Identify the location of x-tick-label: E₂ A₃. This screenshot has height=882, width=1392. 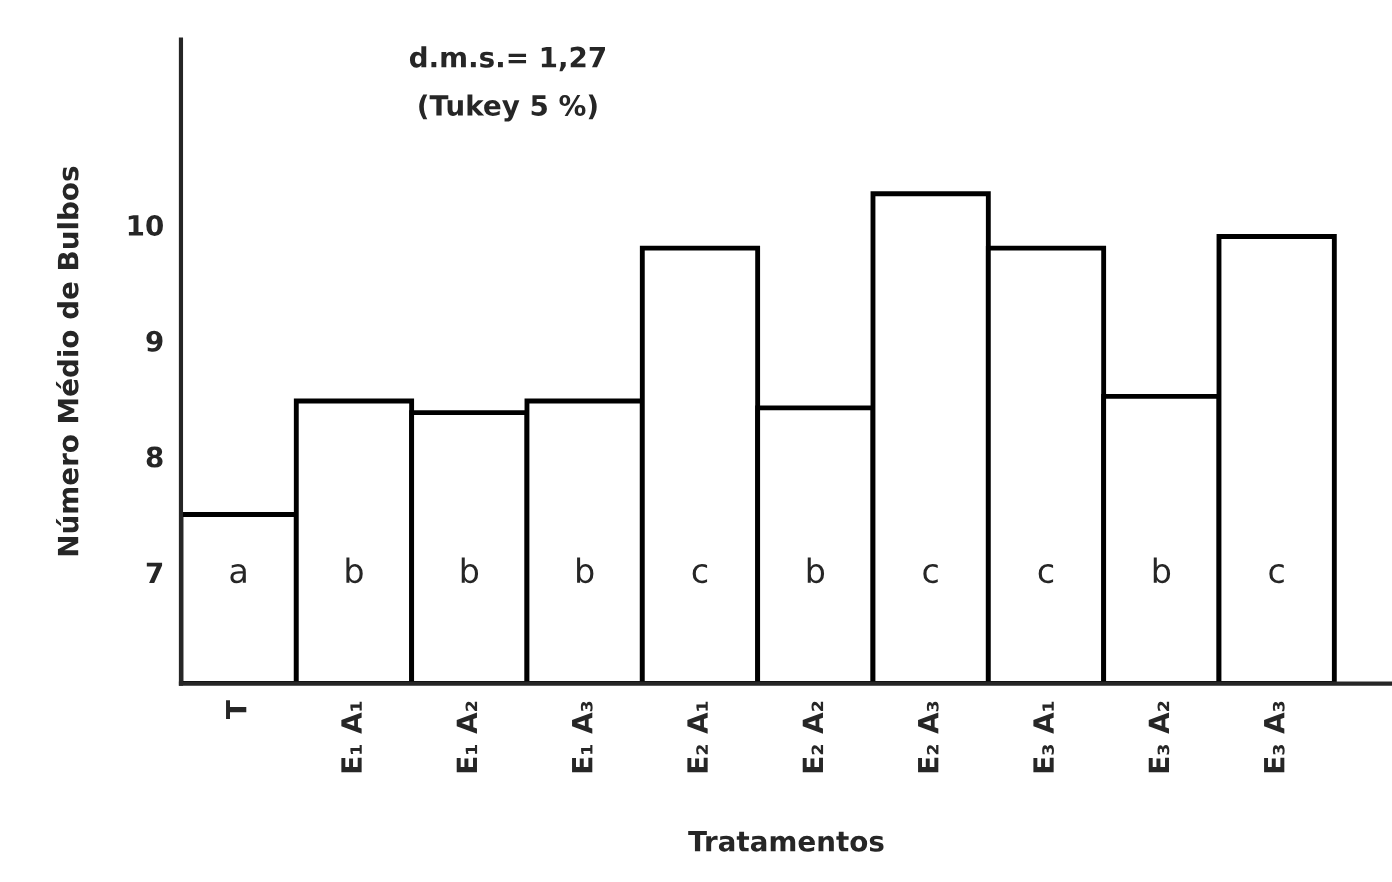
(928, 737).